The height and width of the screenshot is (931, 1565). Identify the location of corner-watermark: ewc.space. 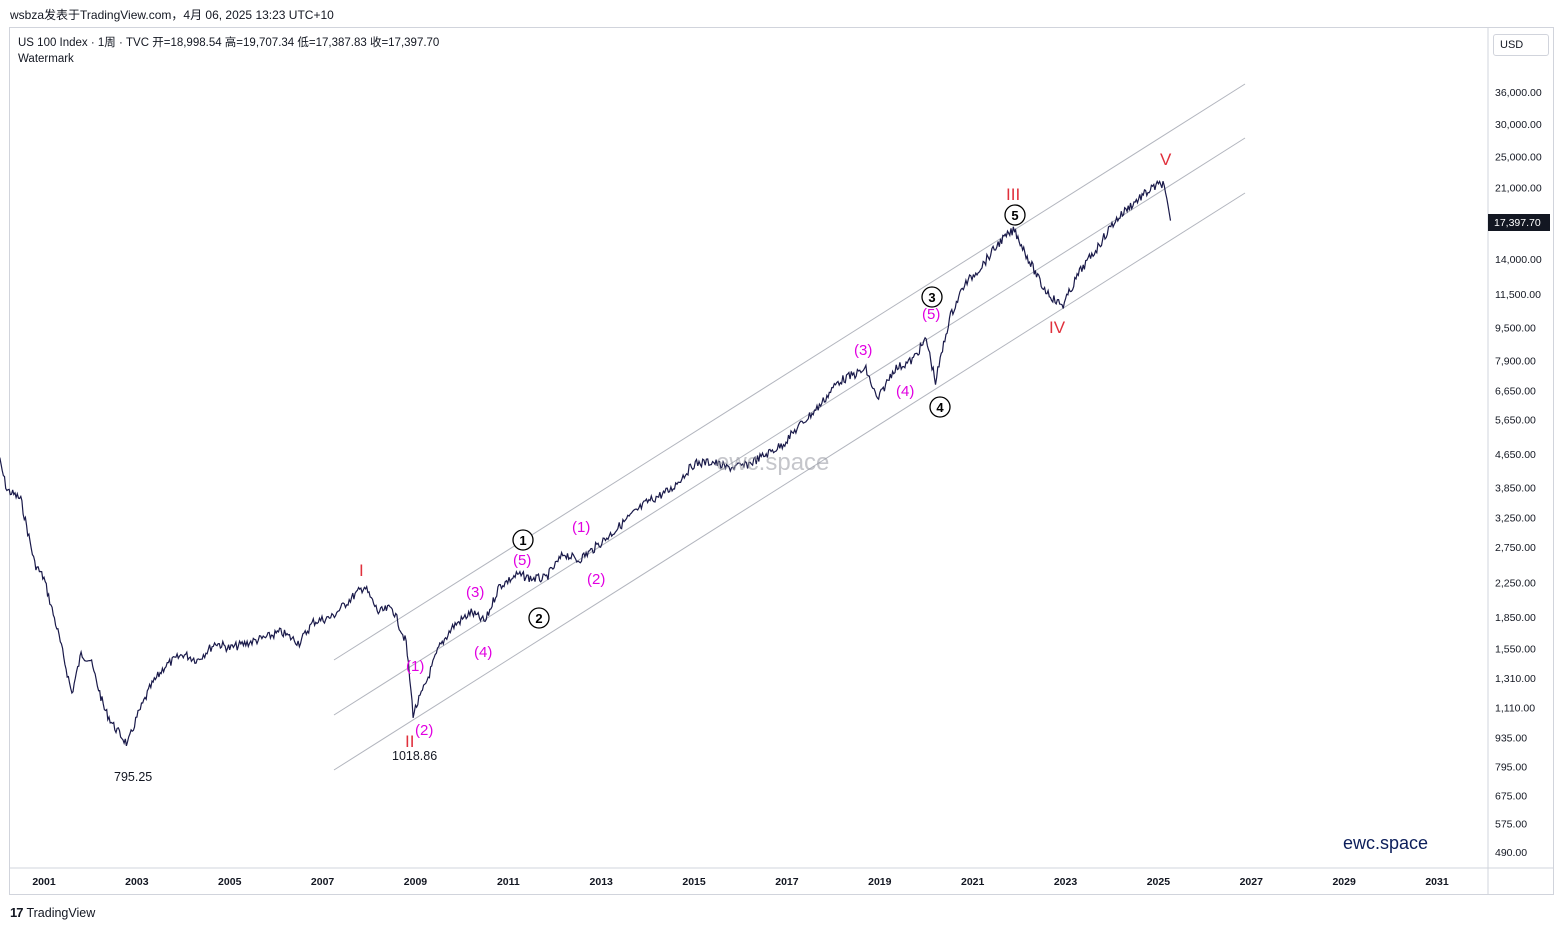
(1385, 843).